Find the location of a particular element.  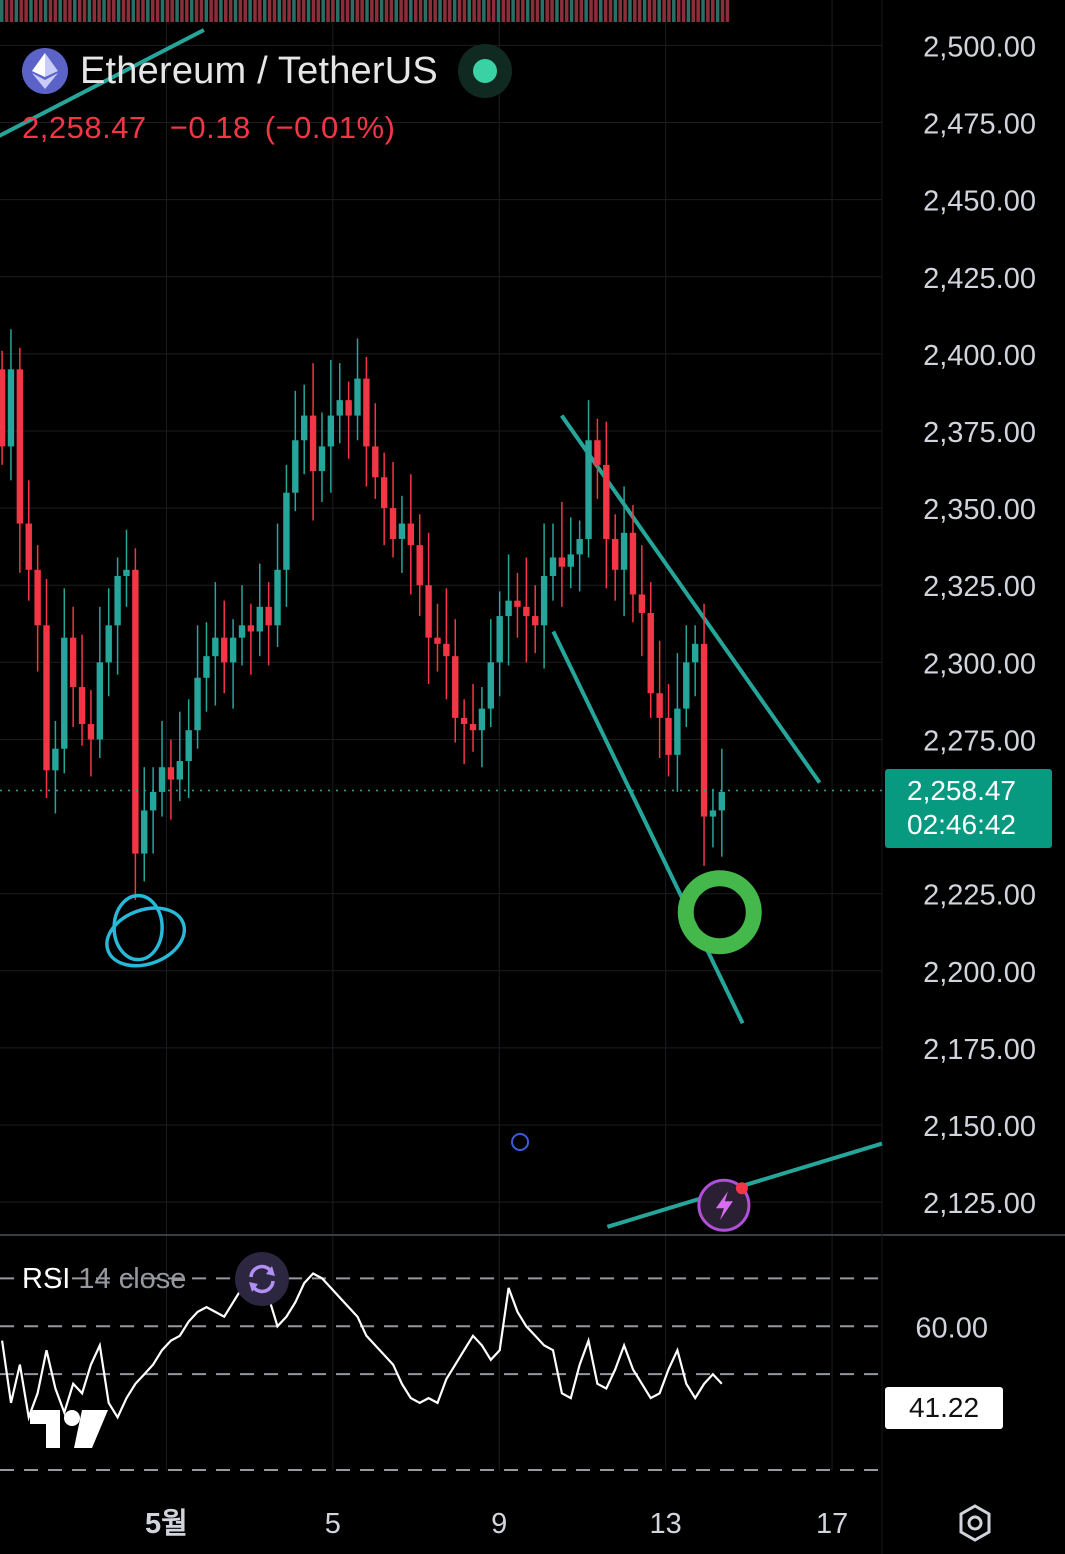

symbol-header: Ethereum / TetherUS is located at coordinates (267, 71).